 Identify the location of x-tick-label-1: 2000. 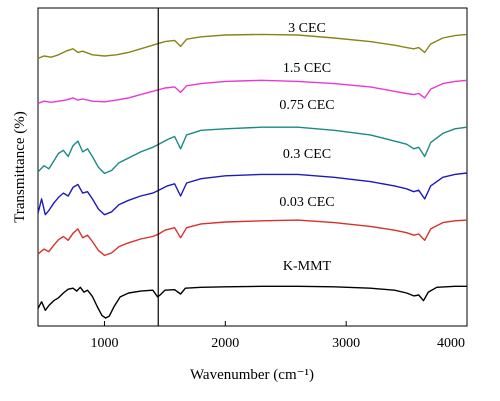
(225, 343).